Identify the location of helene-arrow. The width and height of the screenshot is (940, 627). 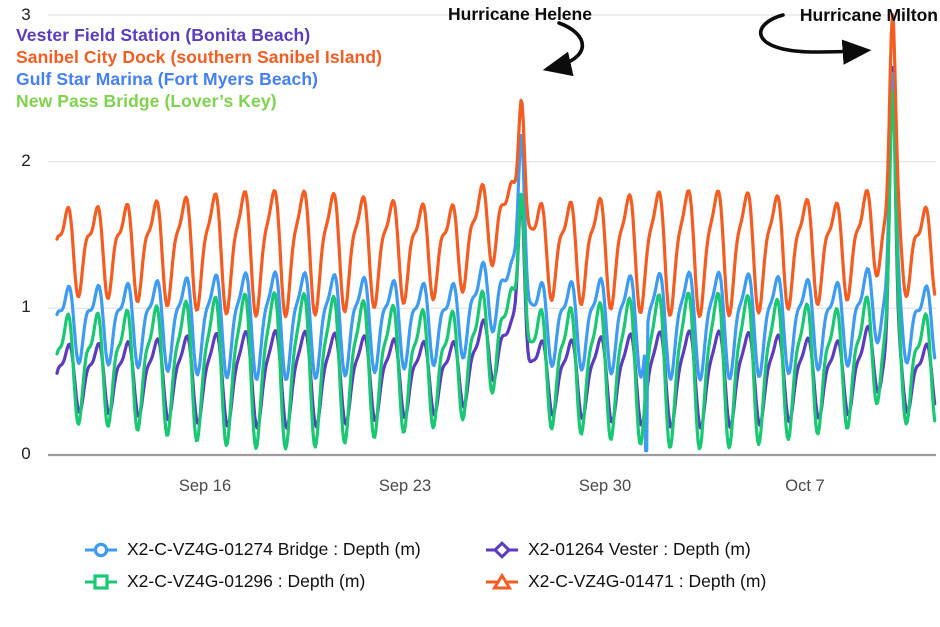
(563, 49).